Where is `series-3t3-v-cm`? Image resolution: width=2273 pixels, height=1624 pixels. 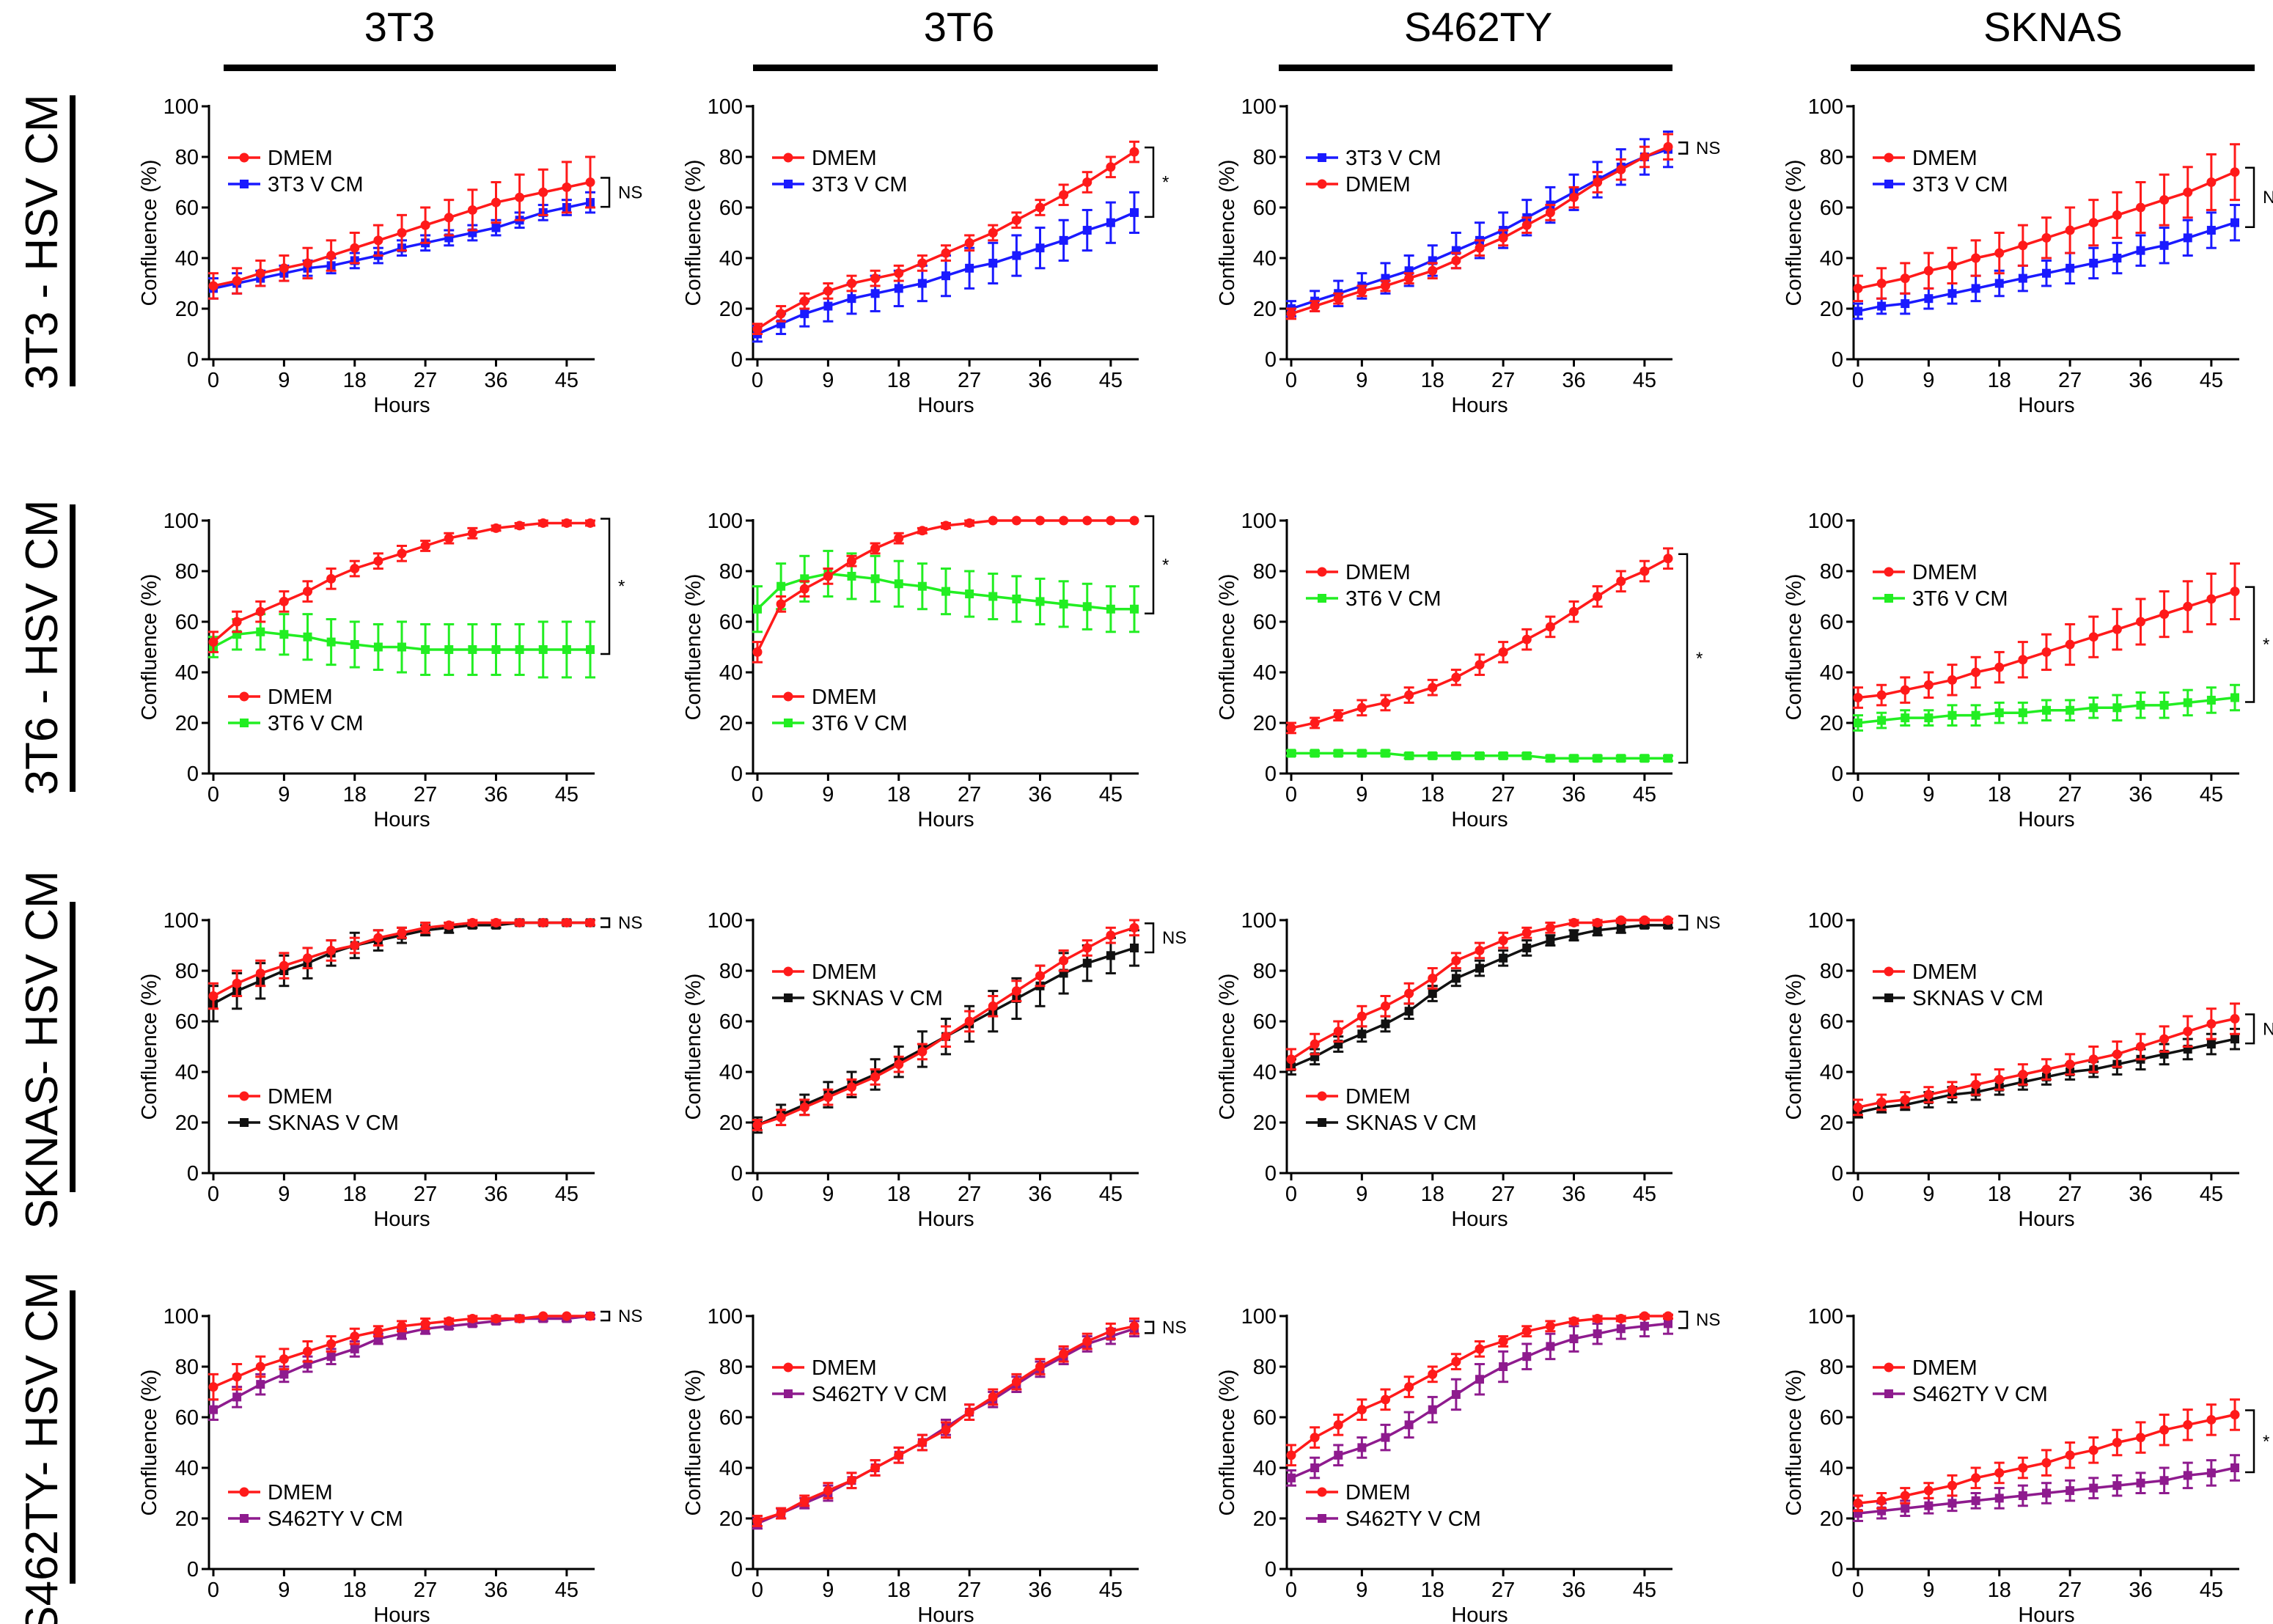
series-3t3-v-cm is located at coordinates (945, 267).